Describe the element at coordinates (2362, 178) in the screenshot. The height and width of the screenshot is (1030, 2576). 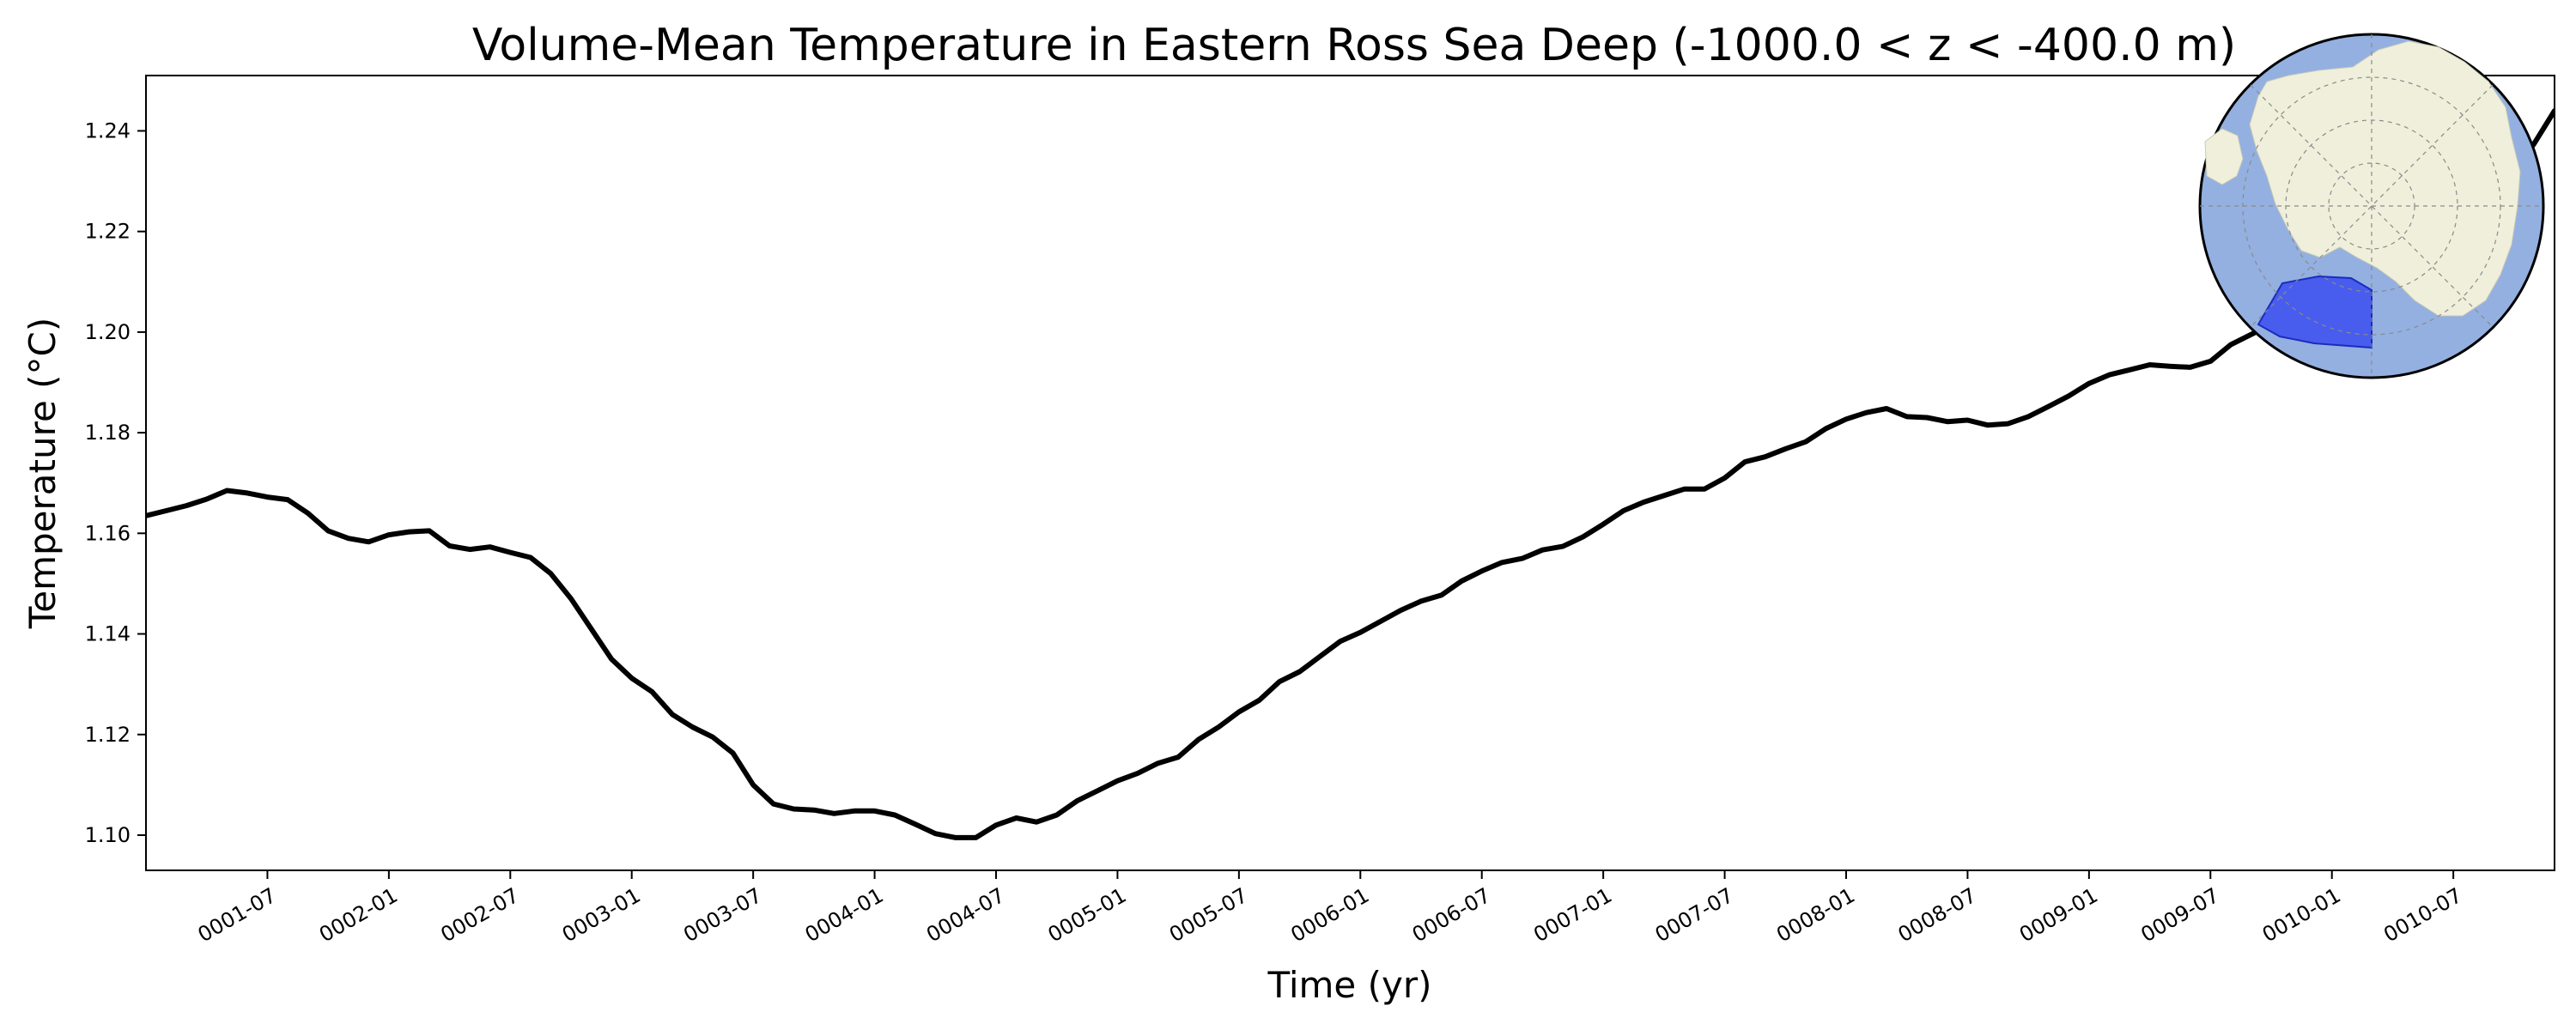
I see `antarctica-landmass` at that location.